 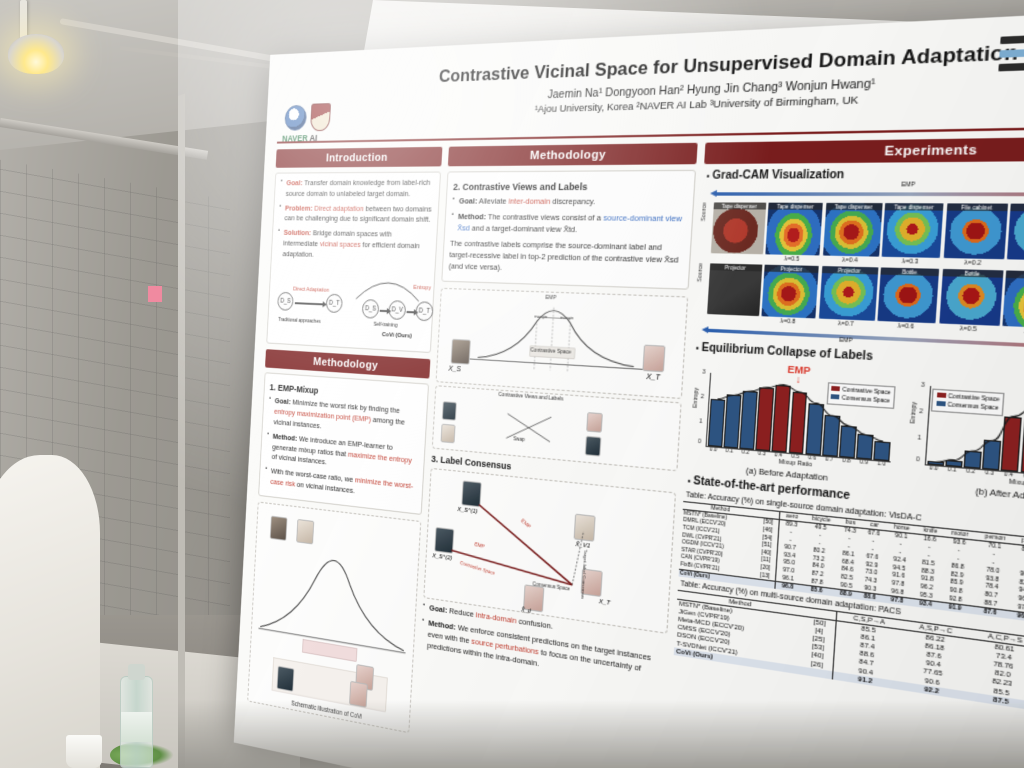 I want to click on gradcam-image: File cabinet, so click(x=1015, y=232).